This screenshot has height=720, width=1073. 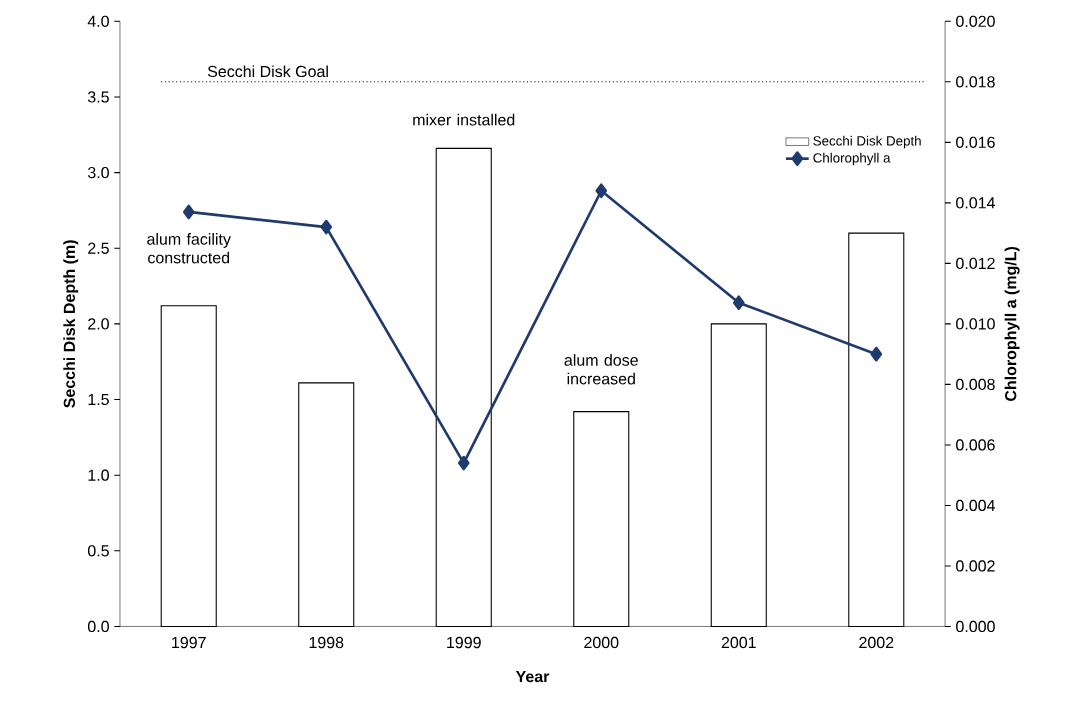 I want to click on x-axis-title: Year, so click(x=532, y=677).